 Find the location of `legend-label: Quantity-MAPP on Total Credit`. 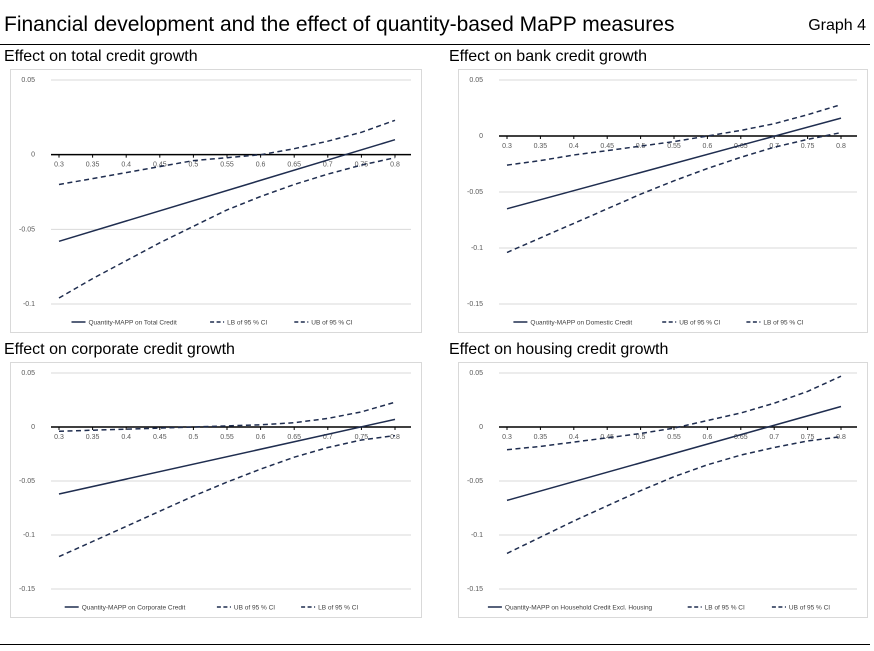

legend-label: Quantity-MAPP on Total Credit is located at coordinates (133, 323).